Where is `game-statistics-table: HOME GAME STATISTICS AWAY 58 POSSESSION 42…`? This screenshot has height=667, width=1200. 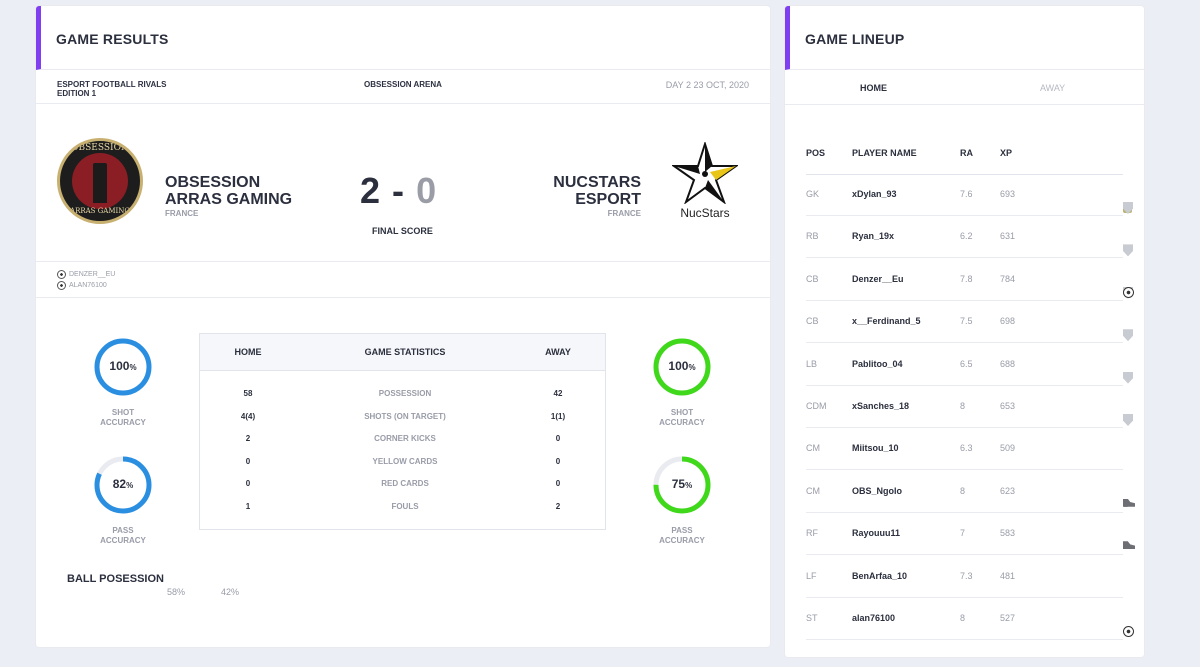 game-statistics-table: HOME GAME STATISTICS AWAY 58 POSSESSION 42… is located at coordinates (402, 431).